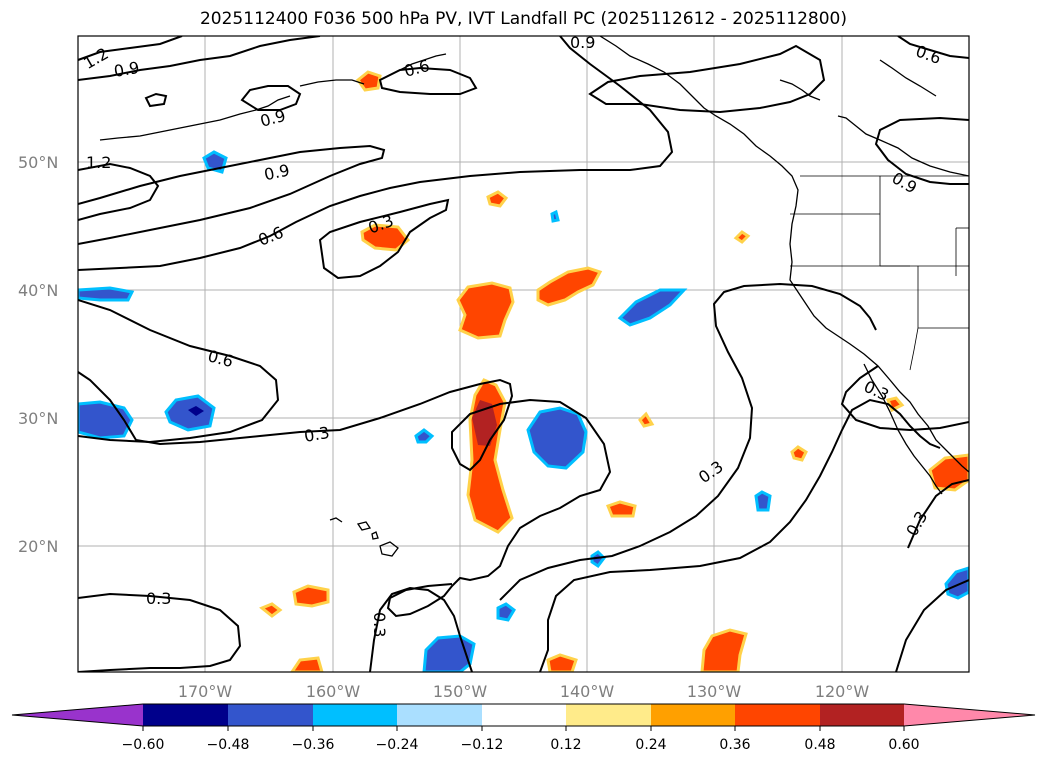 Image resolution: width=1047 pixels, height=765 pixels. What do you see at coordinates (38, 290) in the screenshot?
I see `lat-label-40n: 40°N` at bounding box center [38, 290].